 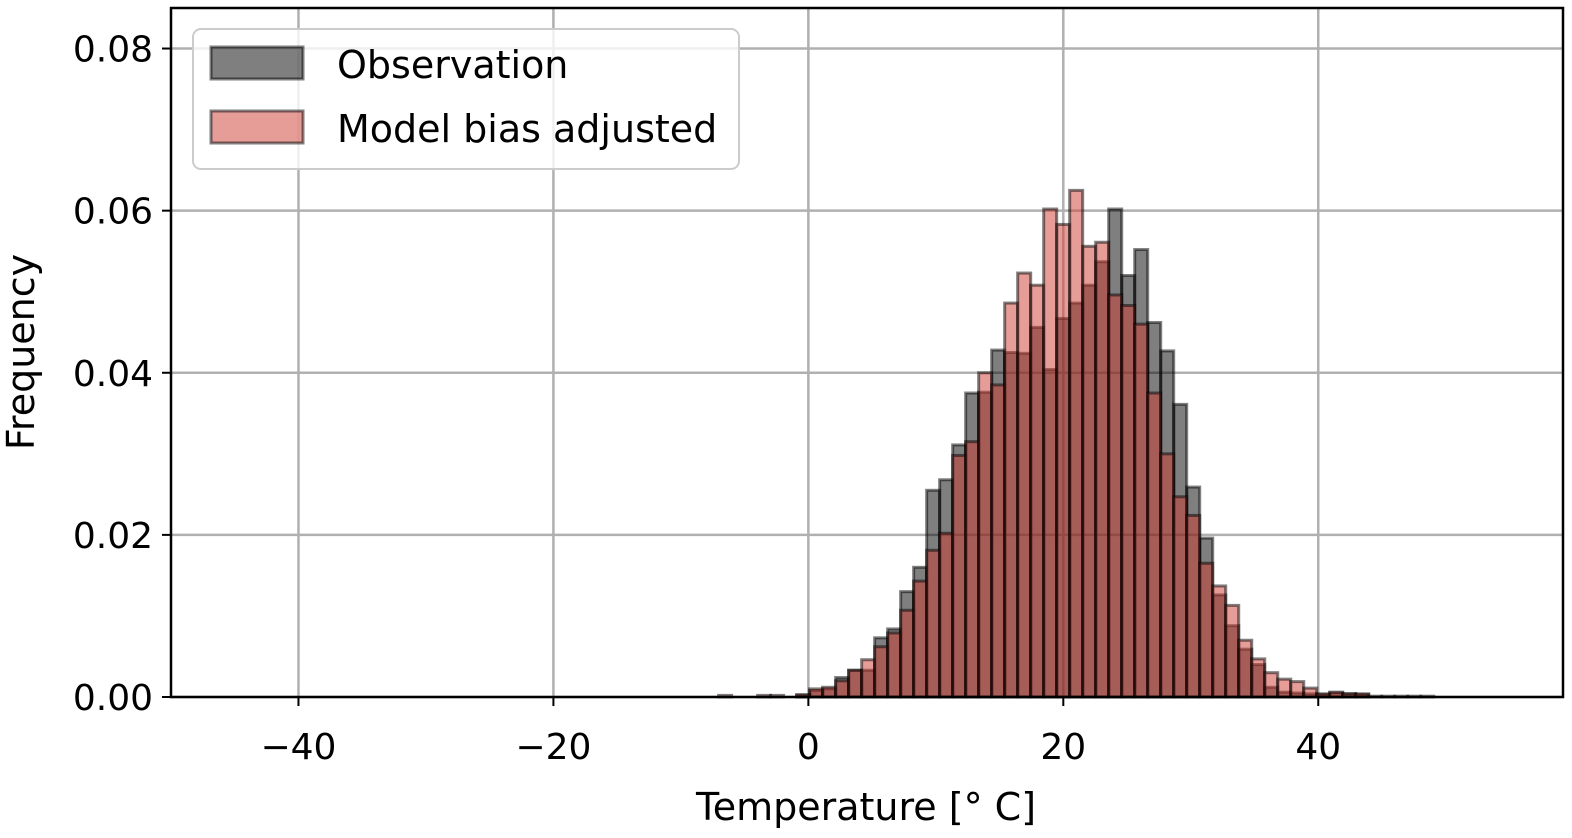 What do you see at coordinates (298, 747) in the screenshot?
I see `x-tick-label: −40` at bounding box center [298, 747].